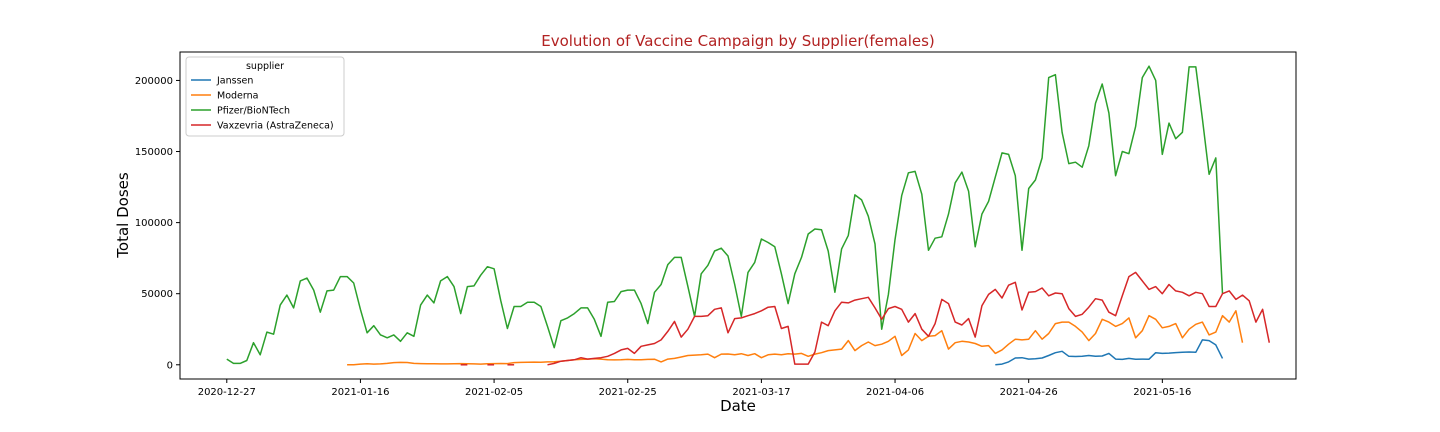  Describe the element at coordinates (237, 96) in the screenshot. I see `legend-label-moderna: Moderna` at that location.